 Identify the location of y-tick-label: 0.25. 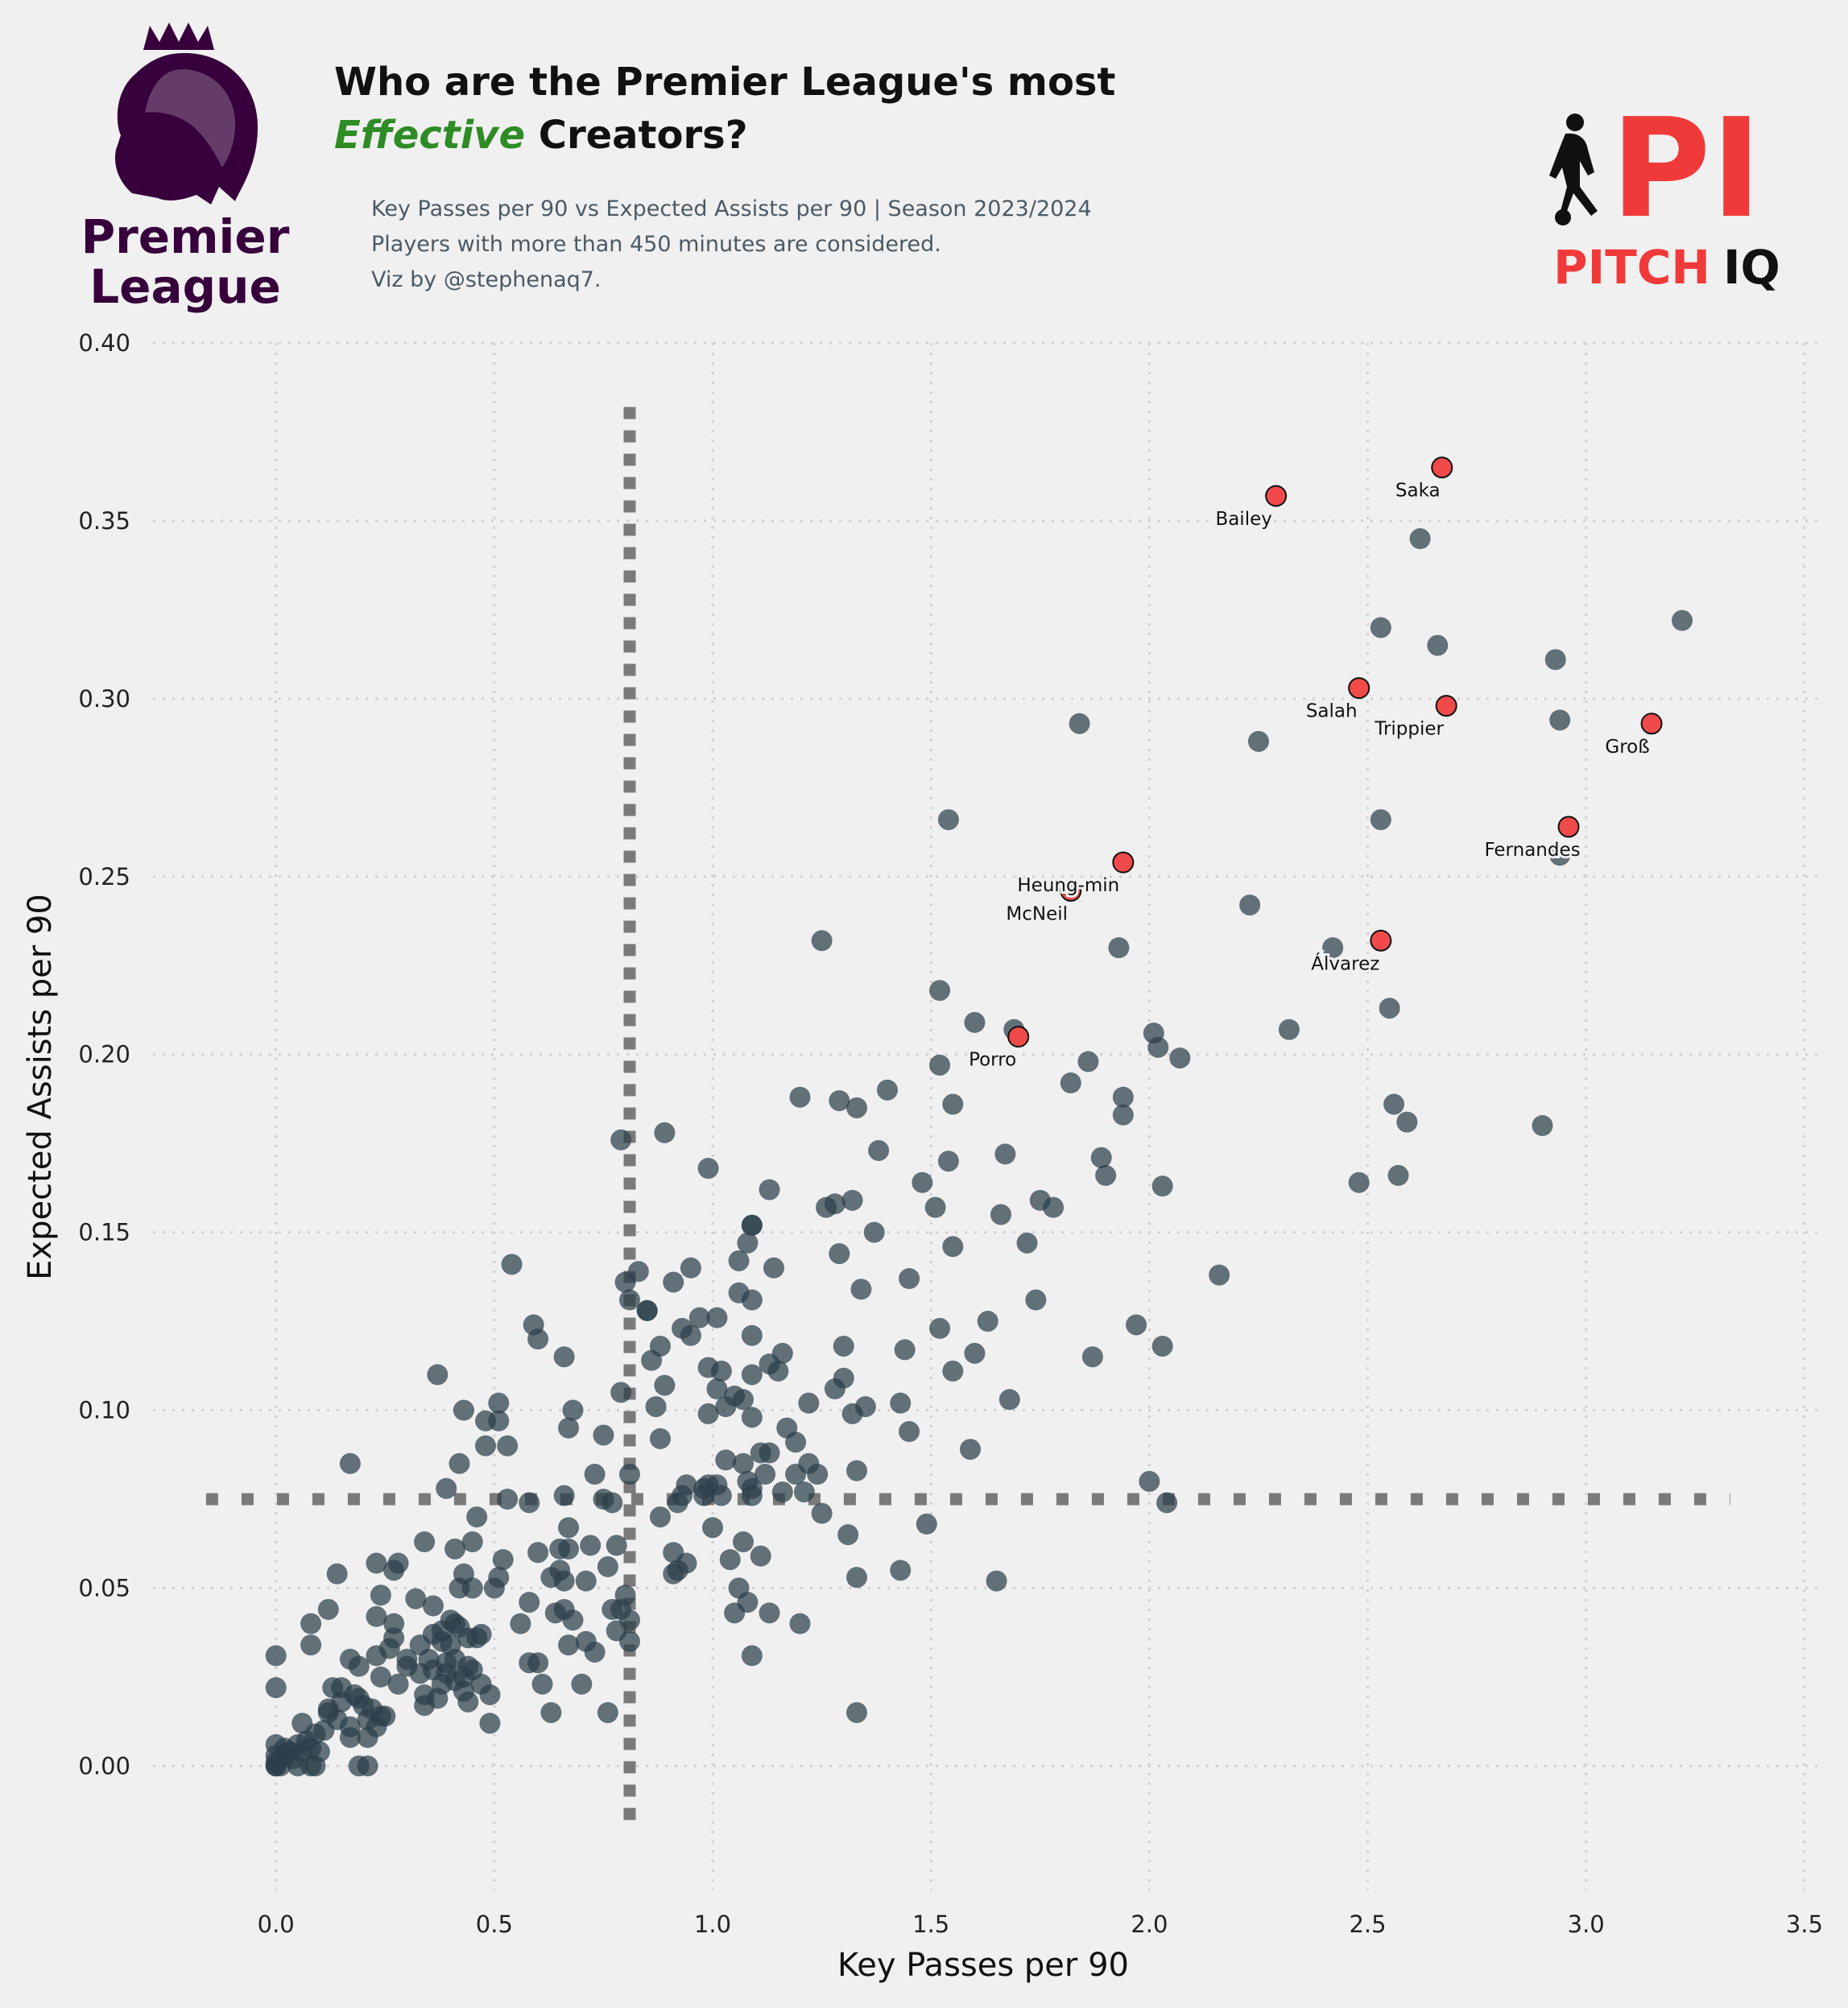
(104, 876).